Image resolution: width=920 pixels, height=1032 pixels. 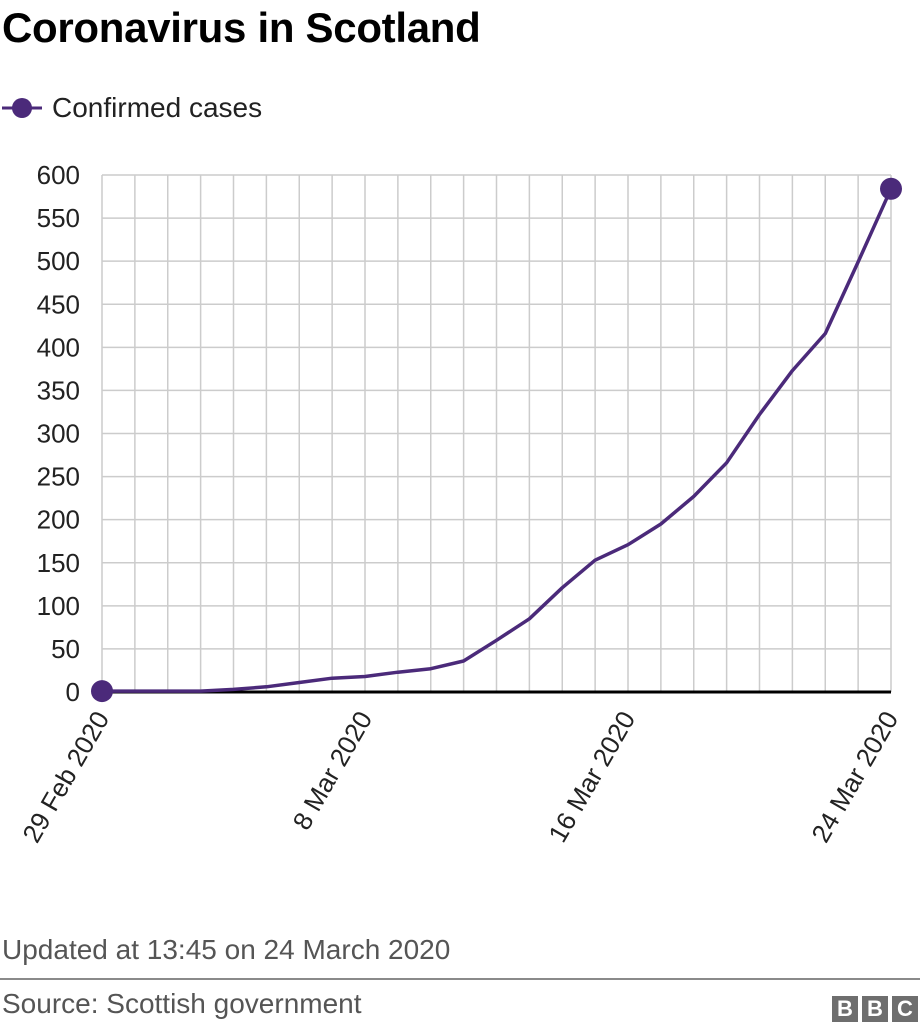 What do you see at coordinates (182, 1003) in the screenshot?
I see `source-note: Source: Scottish government` at bounding box center [182, 1003].